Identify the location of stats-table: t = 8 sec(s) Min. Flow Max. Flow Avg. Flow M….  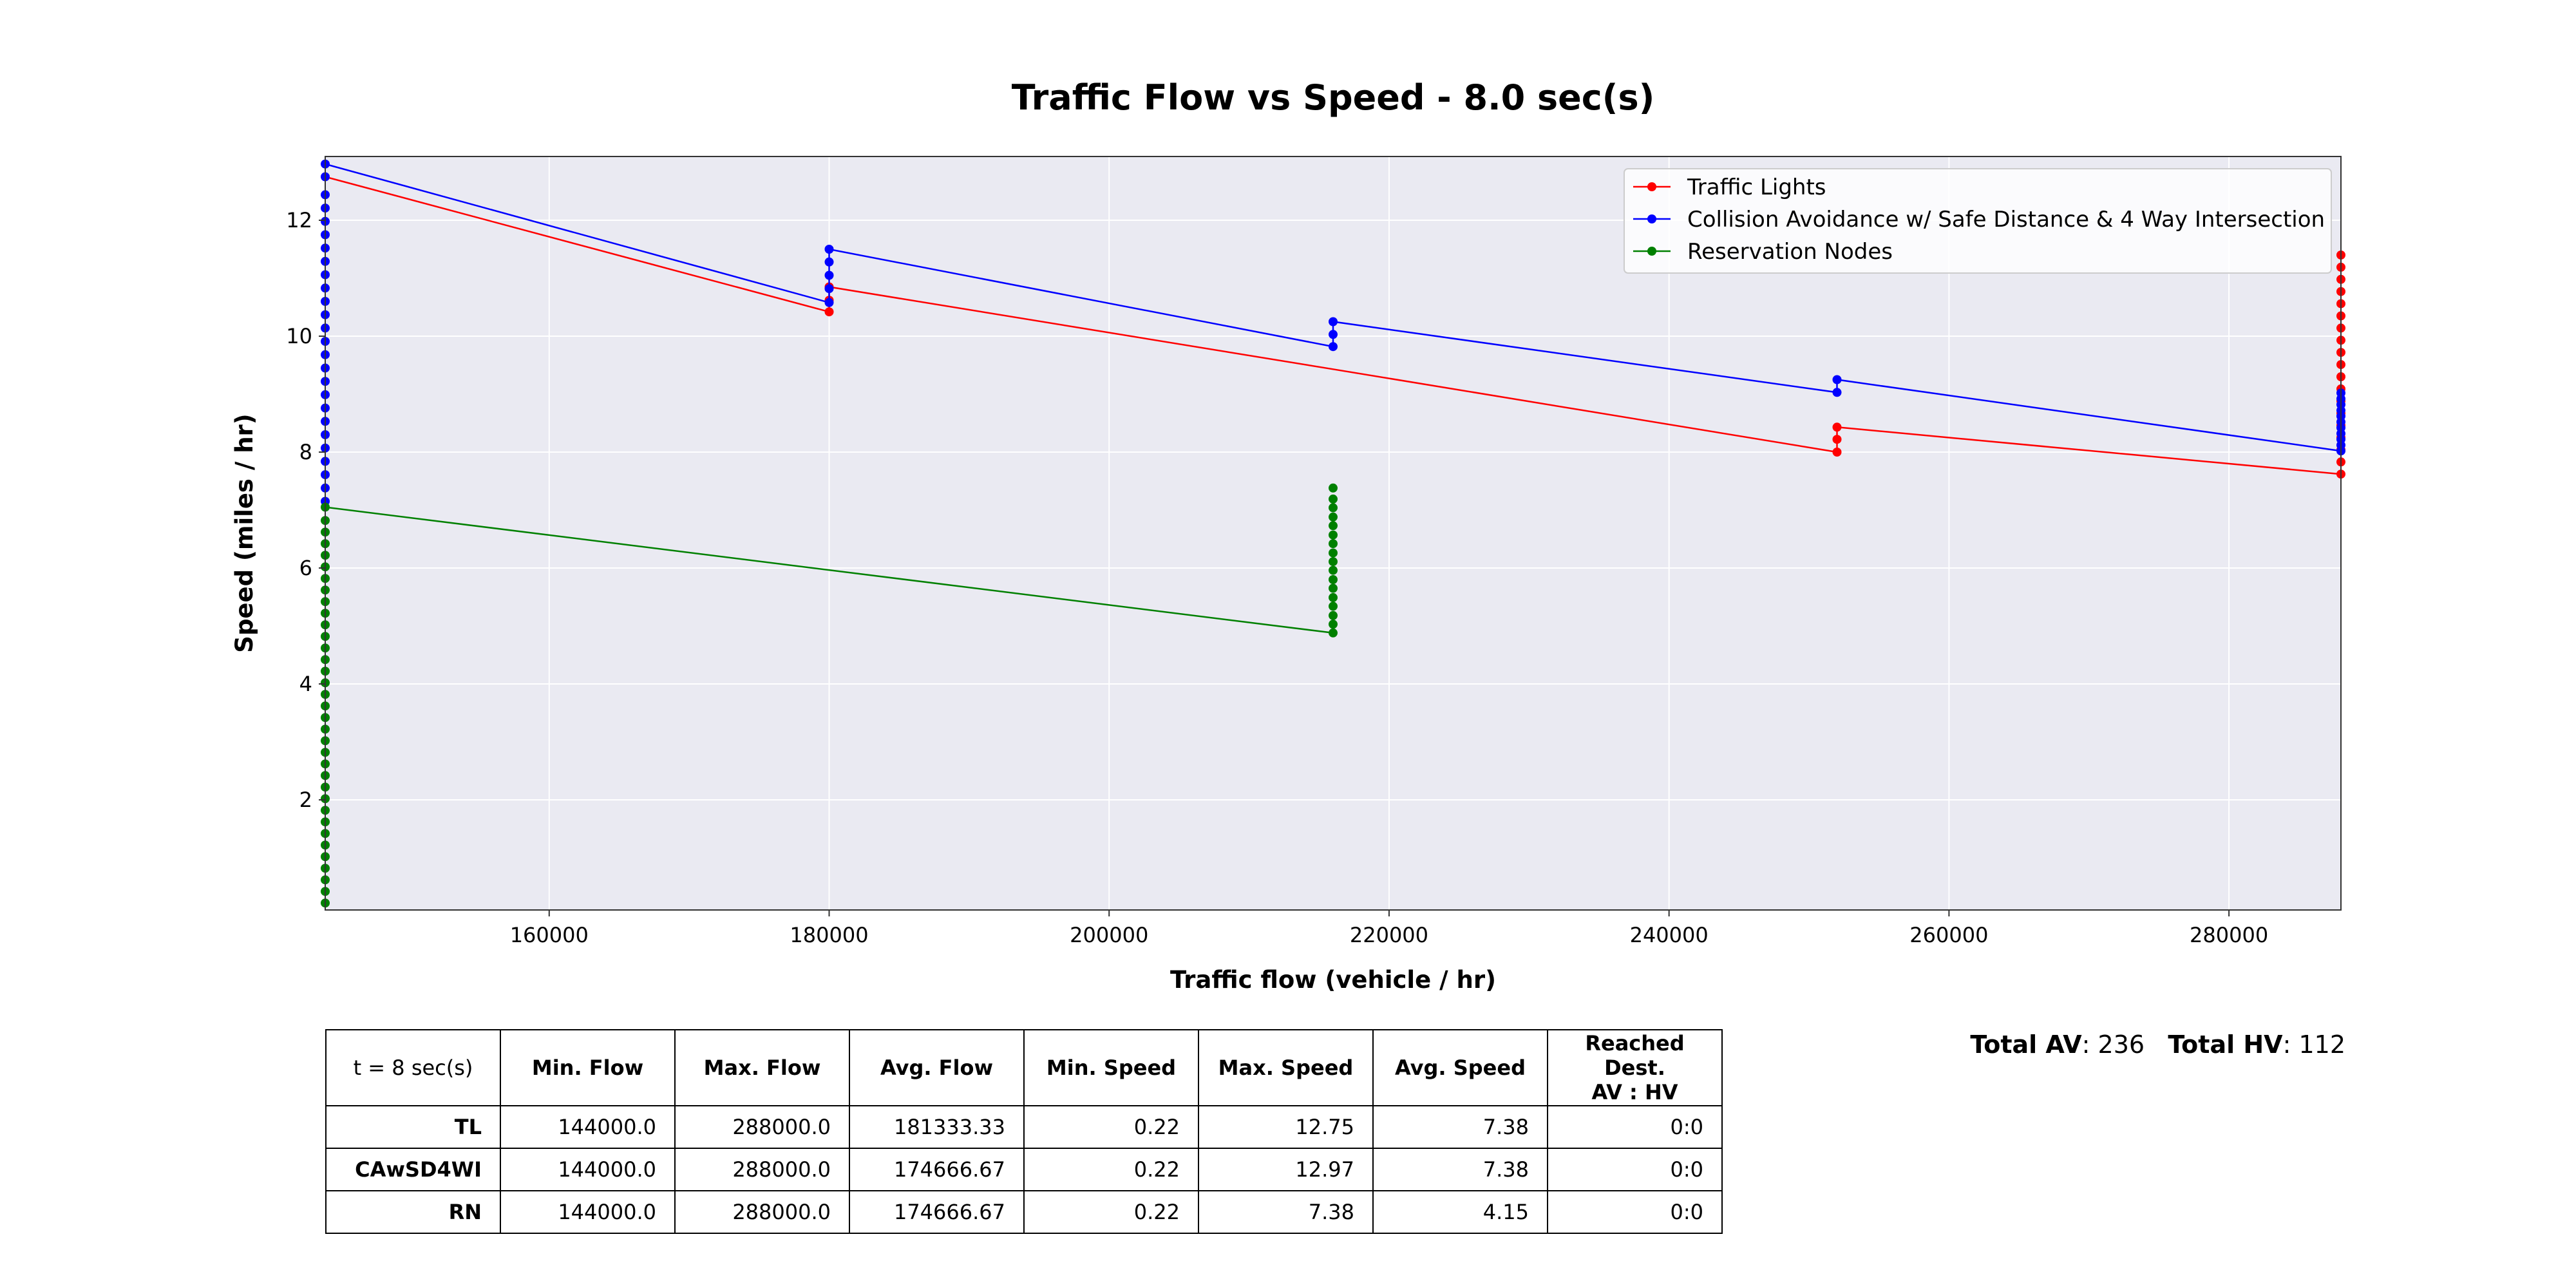
(1024, 1131).